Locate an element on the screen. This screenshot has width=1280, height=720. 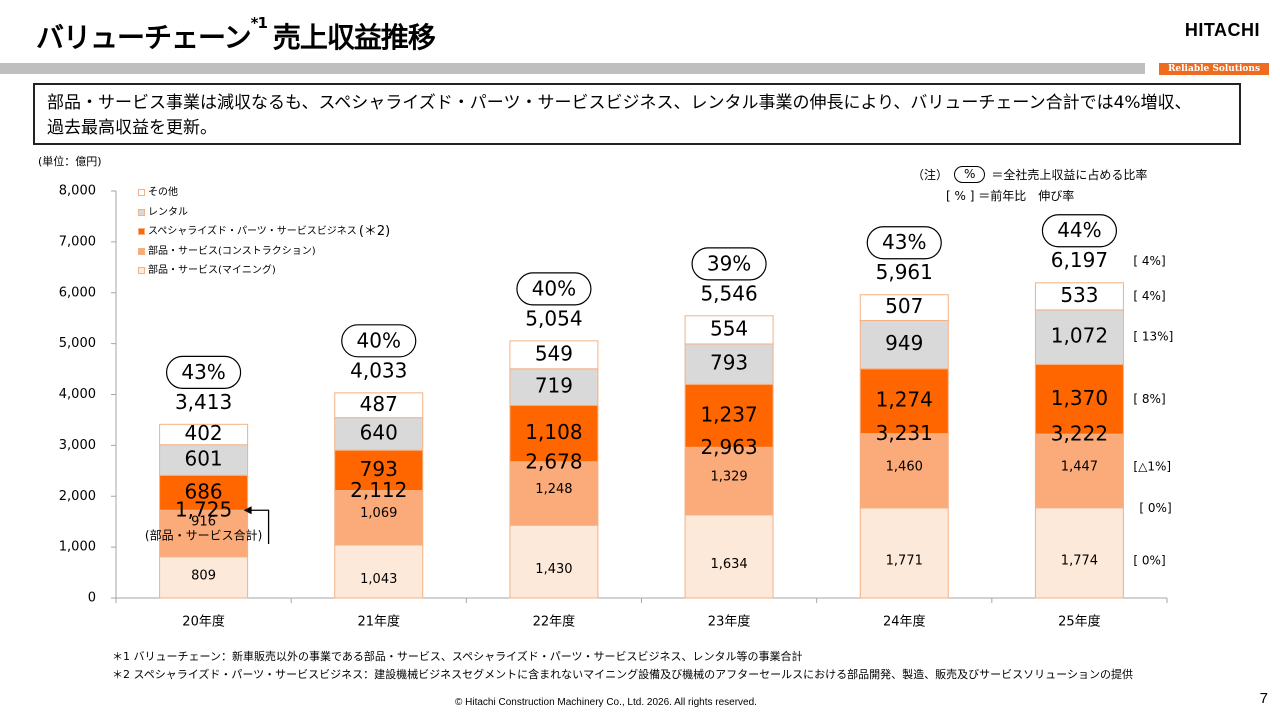
yoy-label: [ 4%] is located at coordinates (1149, 261).